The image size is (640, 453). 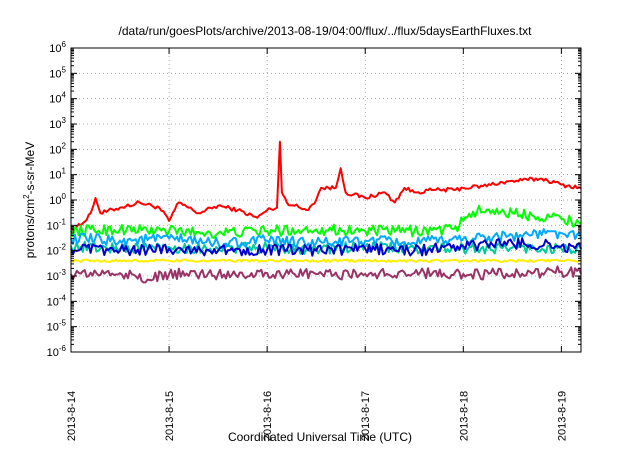 What do you see at coordinates (57, 98) in the screenshot?
I see `y-tick-label: 10⁴` at bounding box center [57, 98].